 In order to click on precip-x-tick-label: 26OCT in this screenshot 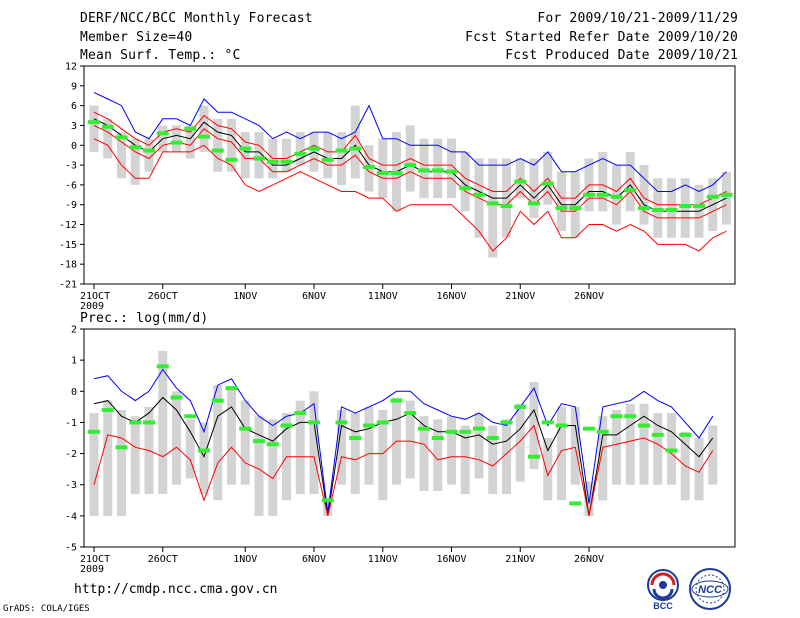, I will do `click(163, 559)`.